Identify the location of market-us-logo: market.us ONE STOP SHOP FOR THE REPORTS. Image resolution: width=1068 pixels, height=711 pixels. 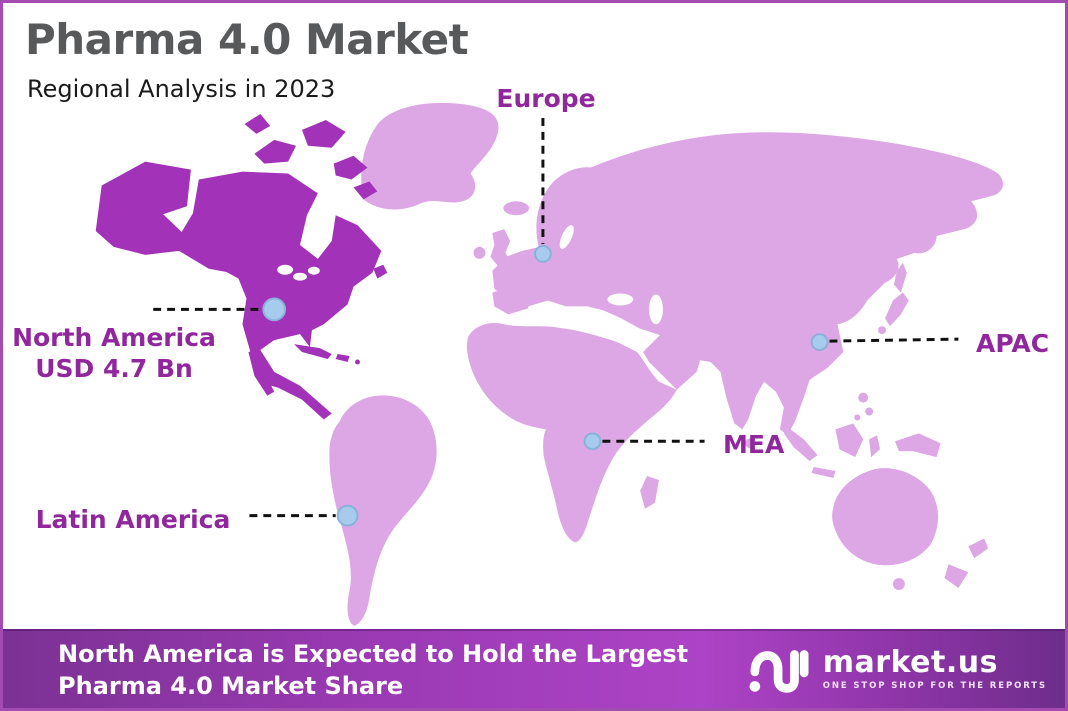
(897, 669).